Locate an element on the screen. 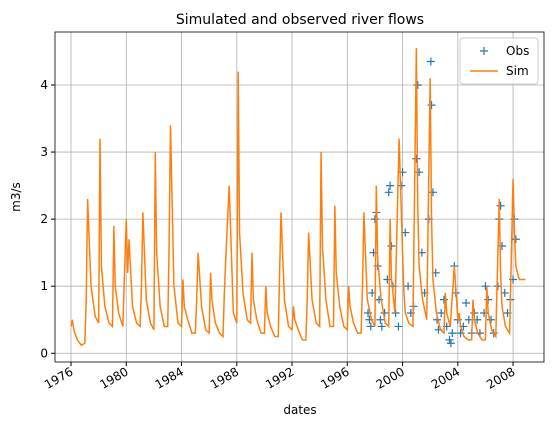 The image size is (554, 431). x-tick-label: 1996 is located at coordinates (334, 377).